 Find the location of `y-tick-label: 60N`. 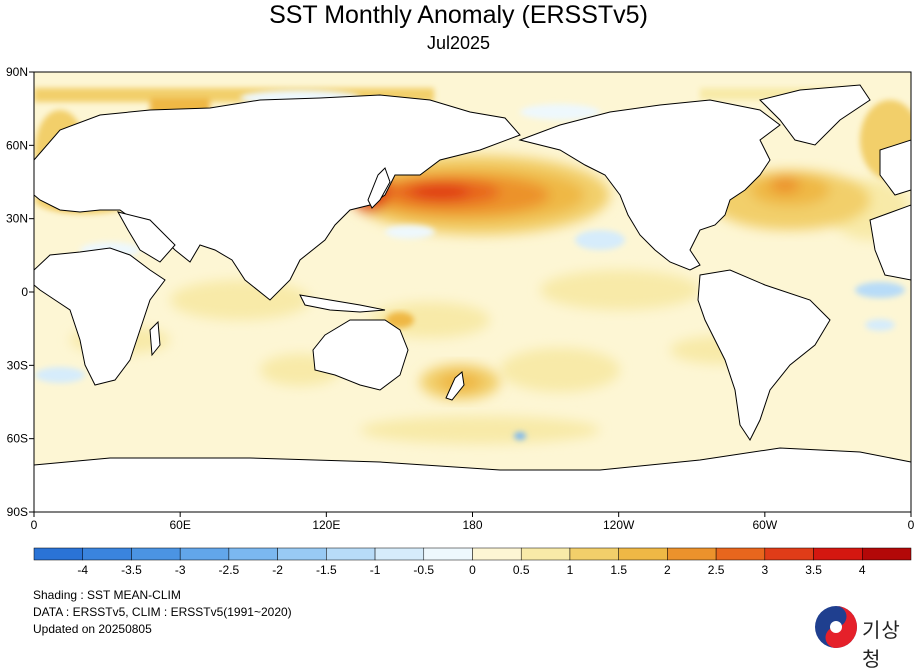

y-tick-label: 60N is located at coordinates (17, 145).